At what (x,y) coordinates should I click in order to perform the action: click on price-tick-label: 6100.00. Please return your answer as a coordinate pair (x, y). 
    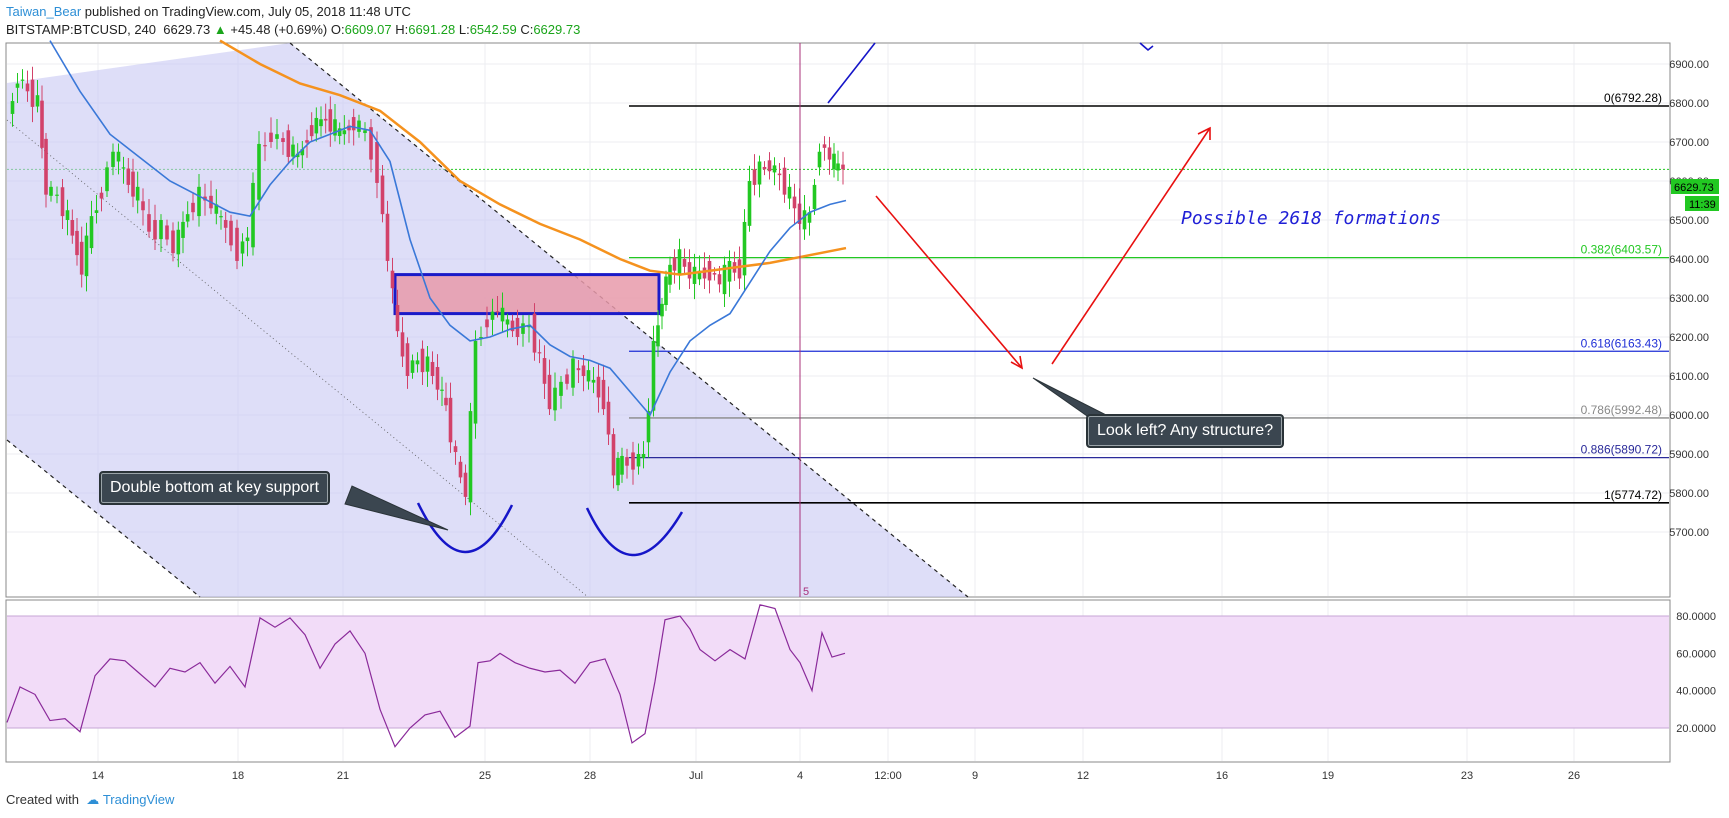
    Looking at the image, I should click on (1689, 377).